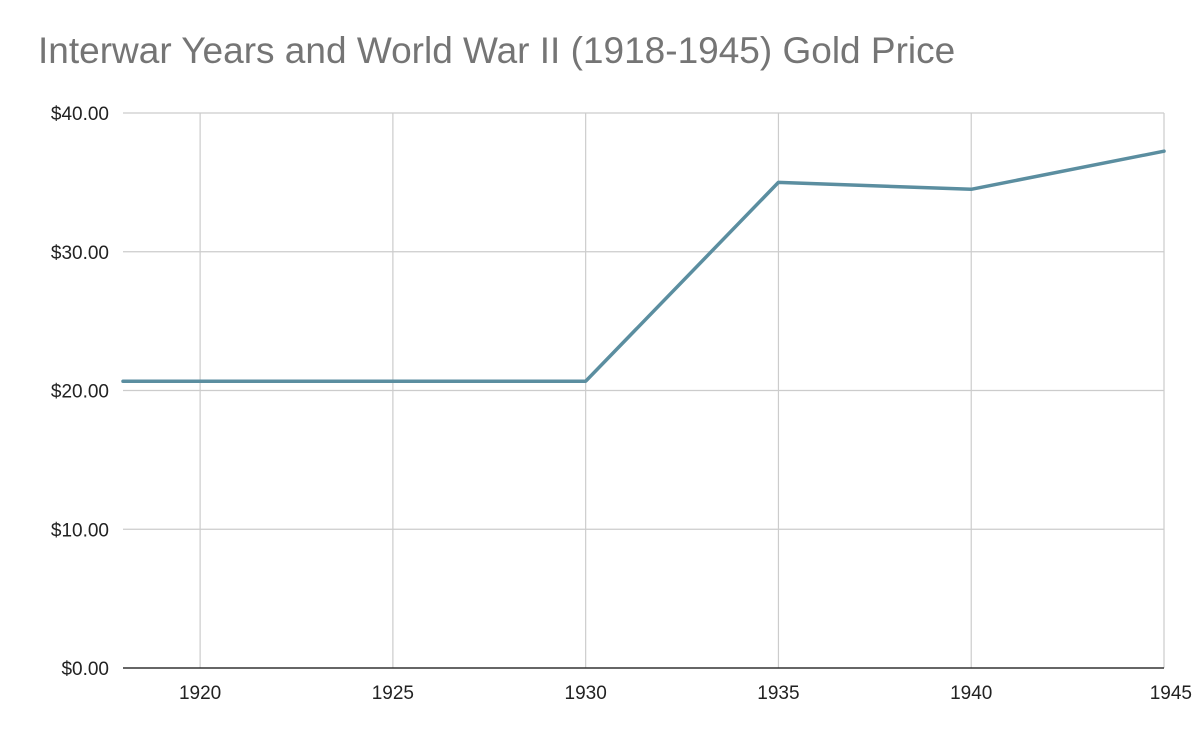 This screenshot has height=742, width=1202. What do you see at coordinates (200, 693) in the screenshot?
I see `x-tick-label: 1920` at bounding box center [200, 693].